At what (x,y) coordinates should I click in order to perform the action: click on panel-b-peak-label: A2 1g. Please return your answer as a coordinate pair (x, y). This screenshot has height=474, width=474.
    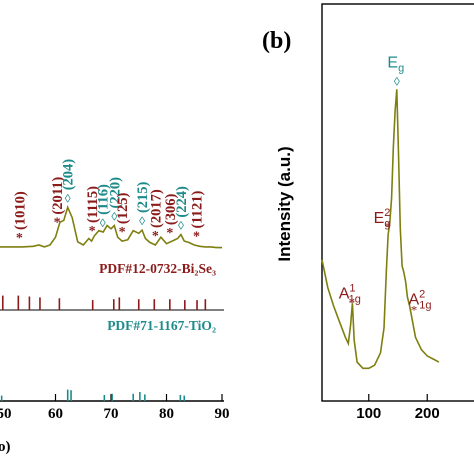
    Looking at the image, I should click on (420, 300).